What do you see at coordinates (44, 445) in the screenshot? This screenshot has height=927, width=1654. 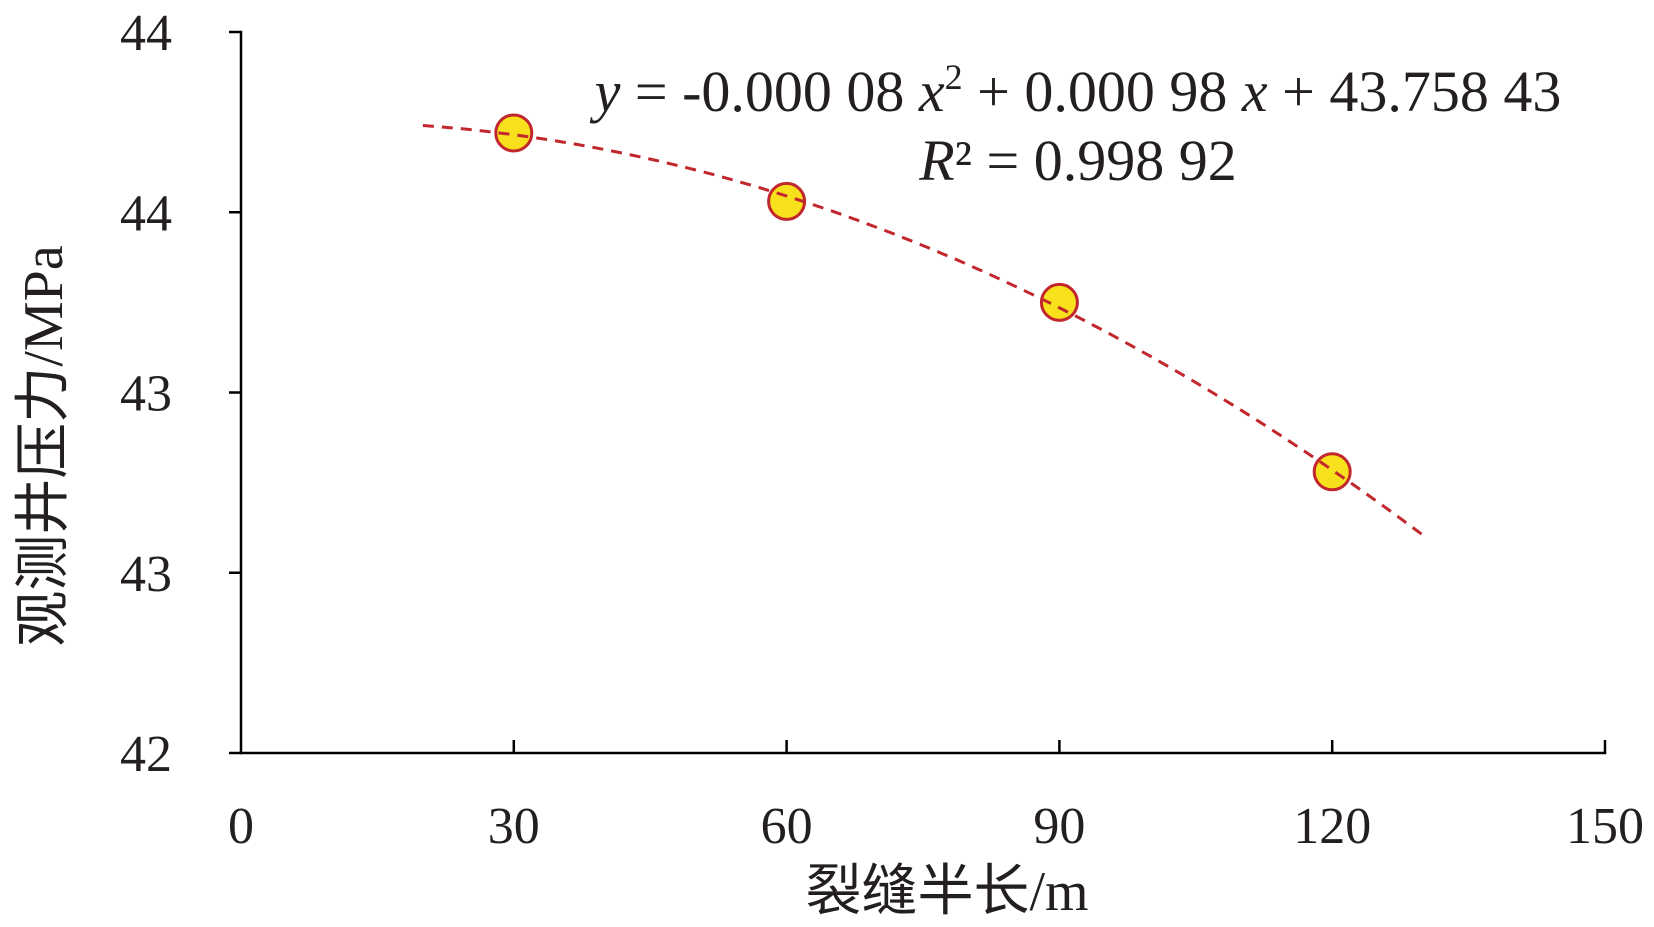 I see `y-axis-title: 观测井压力/MPa` at bounding box center [44, 445].